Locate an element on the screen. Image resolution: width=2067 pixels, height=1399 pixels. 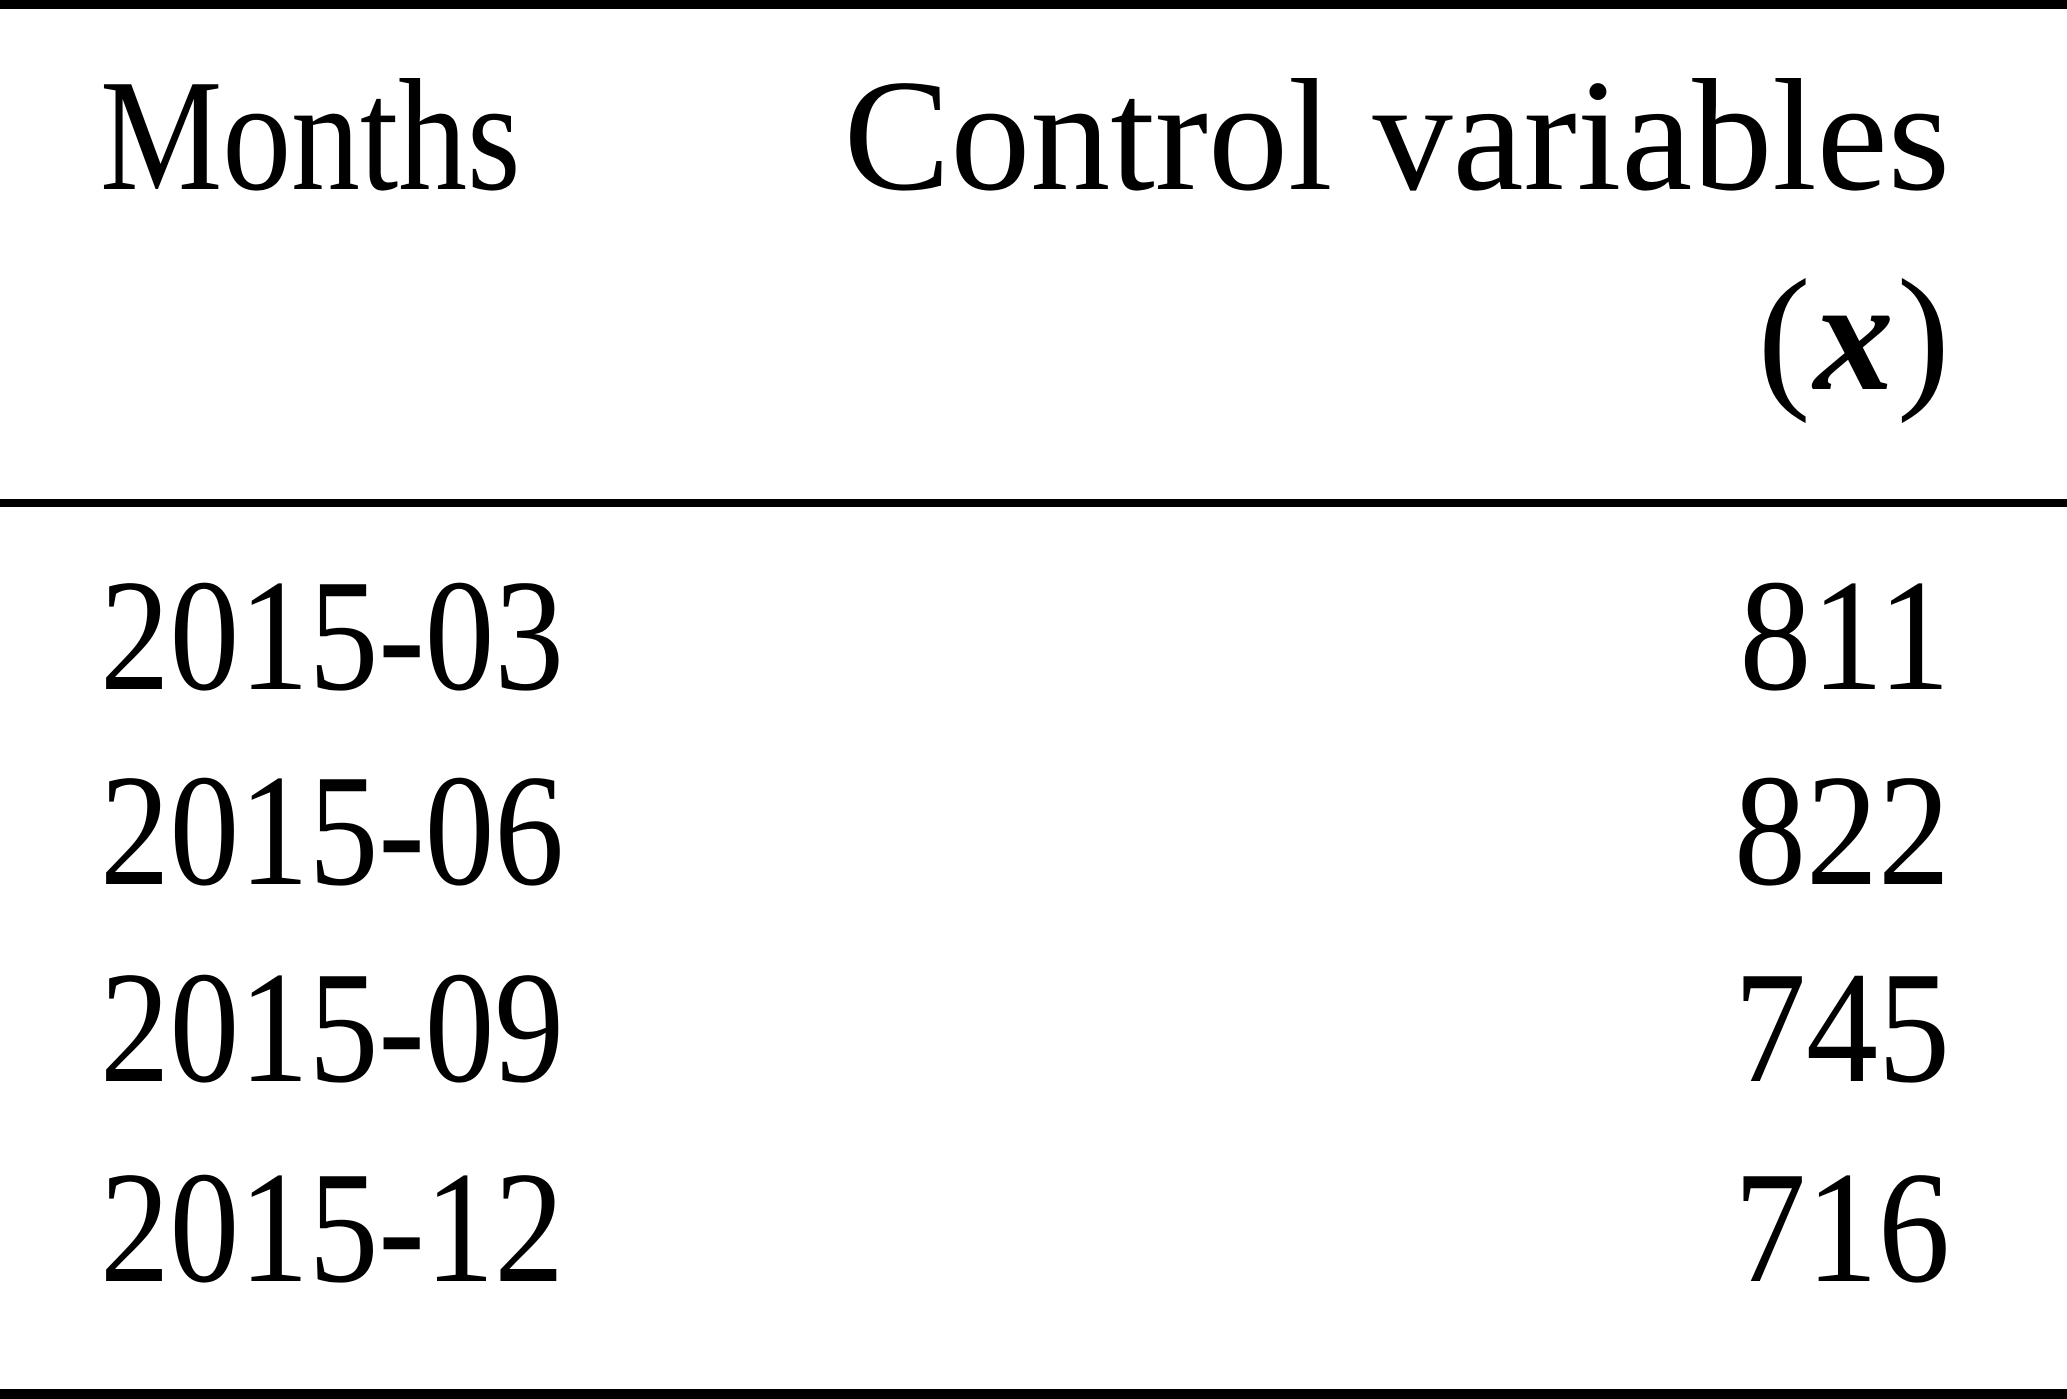
table-row-value: 716 is located at coordinates (1842, 1227).